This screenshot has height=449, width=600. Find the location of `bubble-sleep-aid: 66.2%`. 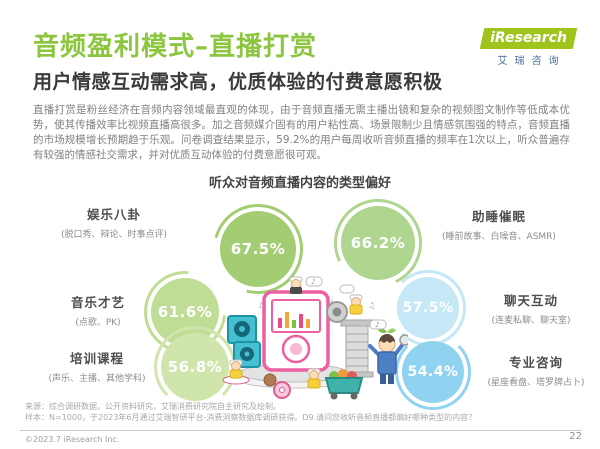

bubble-sleep-aid: 66.2% is located at coordinates (378, 243).